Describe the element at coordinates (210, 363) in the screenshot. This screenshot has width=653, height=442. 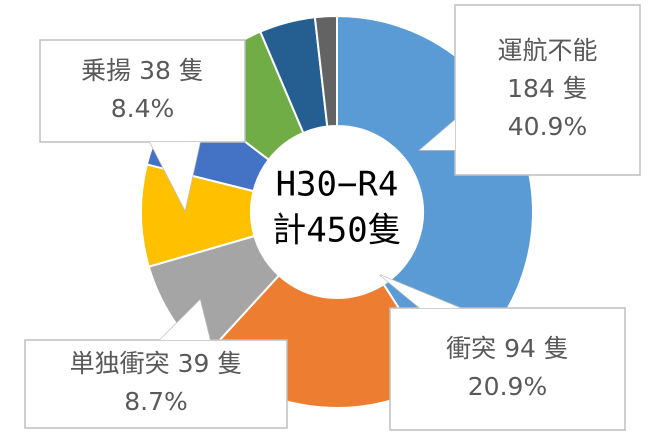
I see `count-label: 39 隻` at that location.